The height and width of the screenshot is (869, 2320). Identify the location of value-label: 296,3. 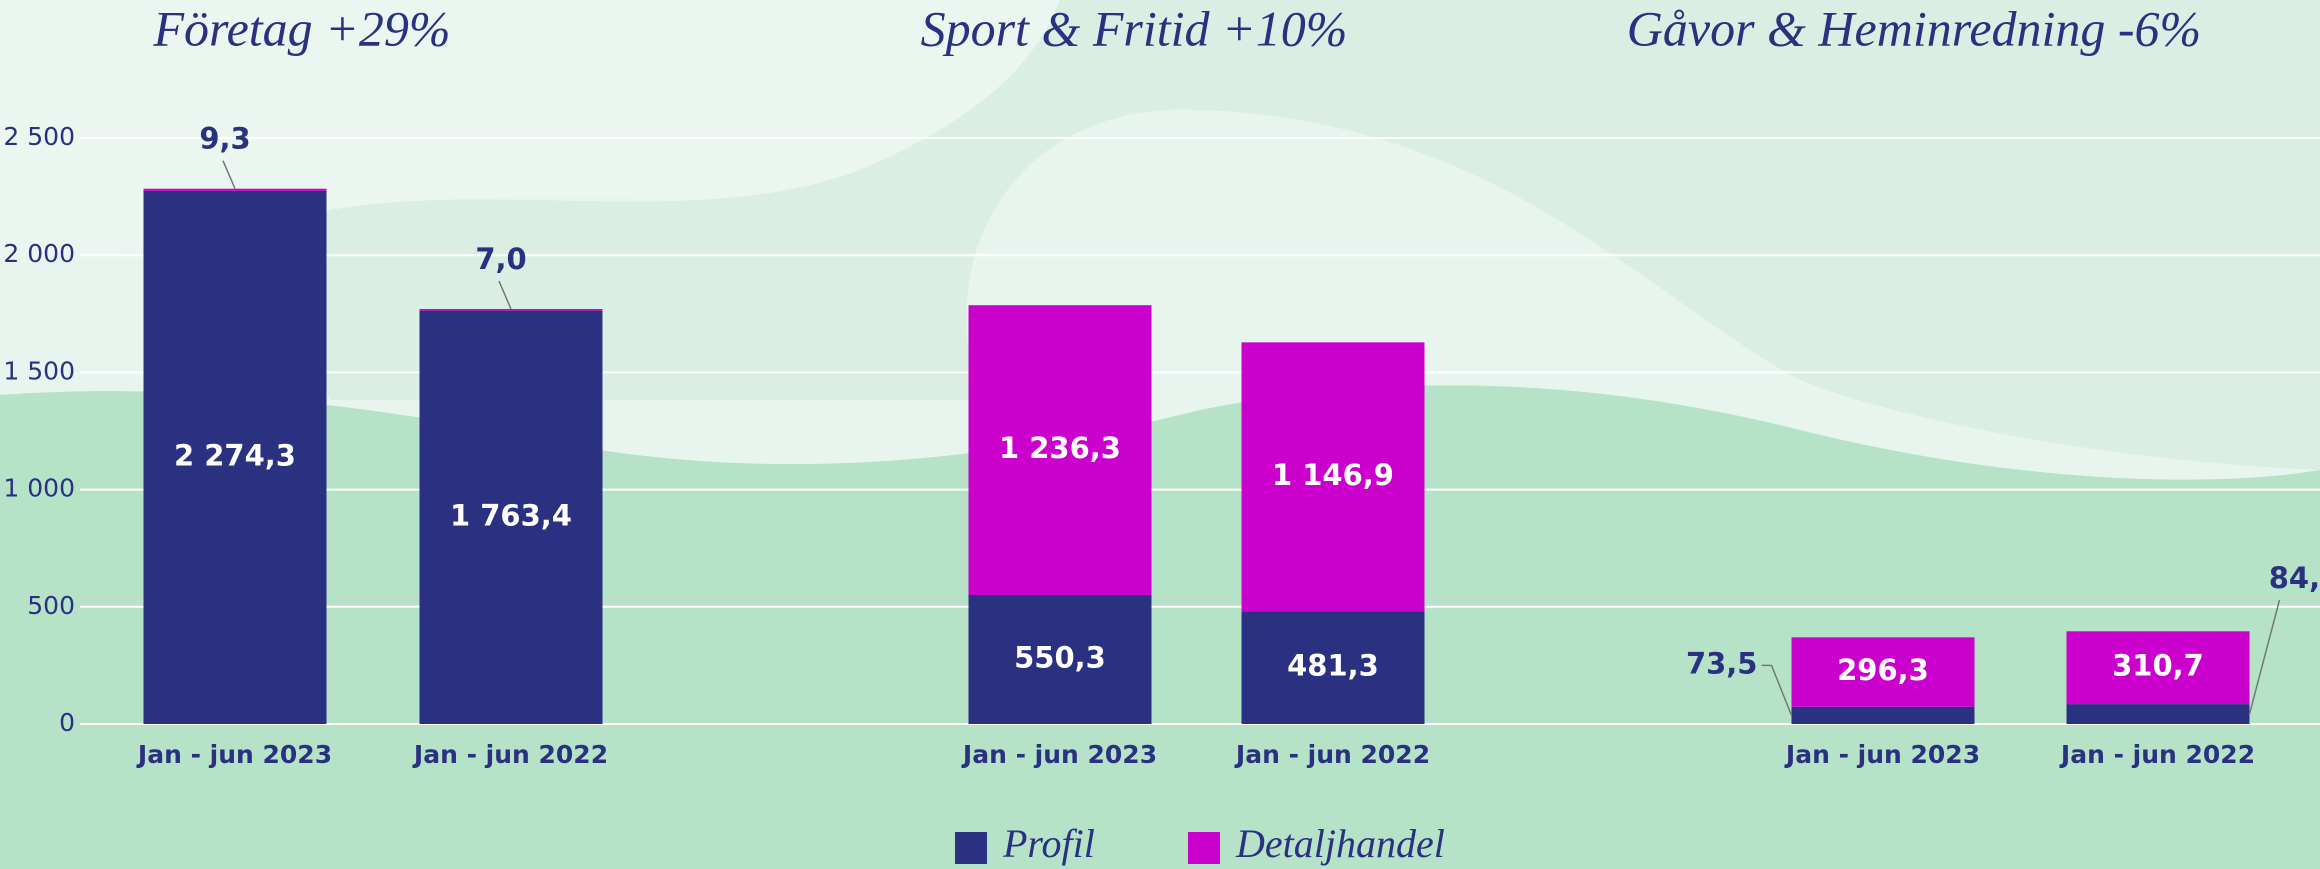
(1883, 670).